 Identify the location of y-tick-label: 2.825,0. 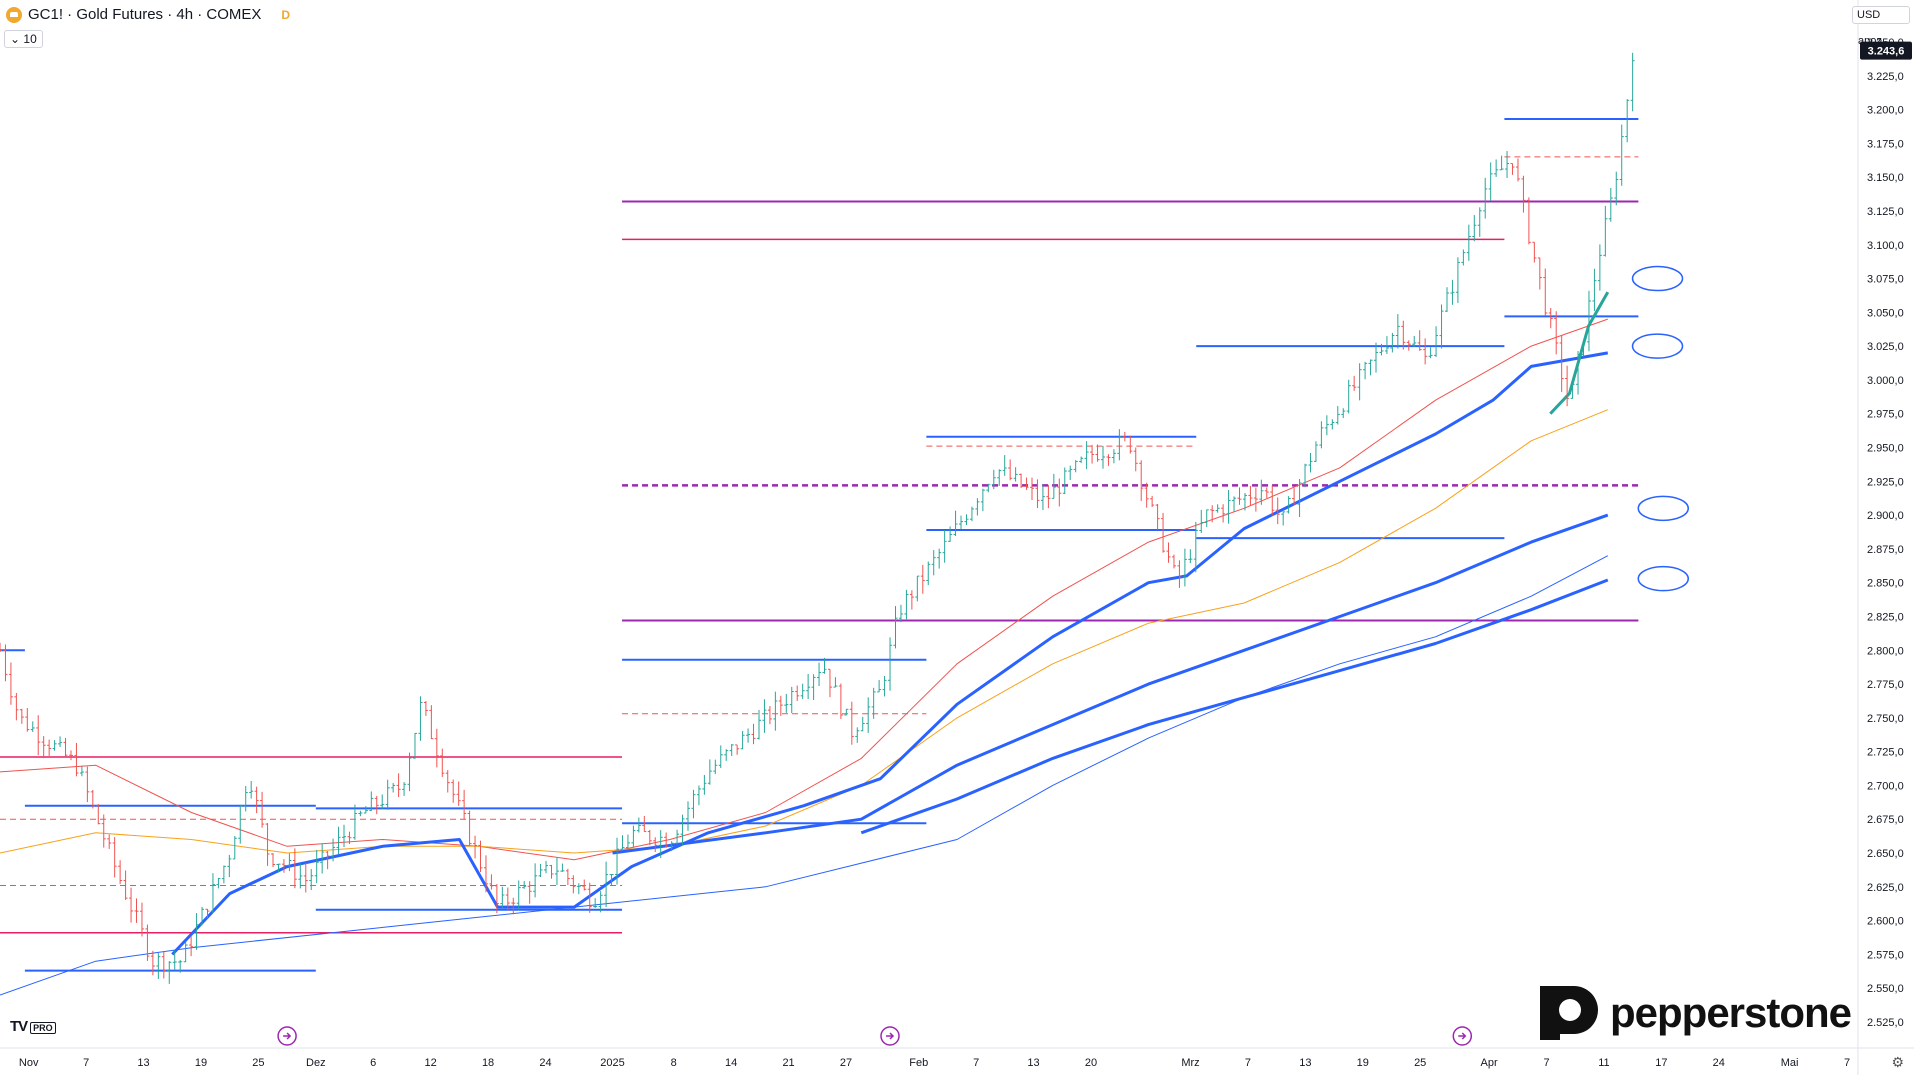
(1885, 617).